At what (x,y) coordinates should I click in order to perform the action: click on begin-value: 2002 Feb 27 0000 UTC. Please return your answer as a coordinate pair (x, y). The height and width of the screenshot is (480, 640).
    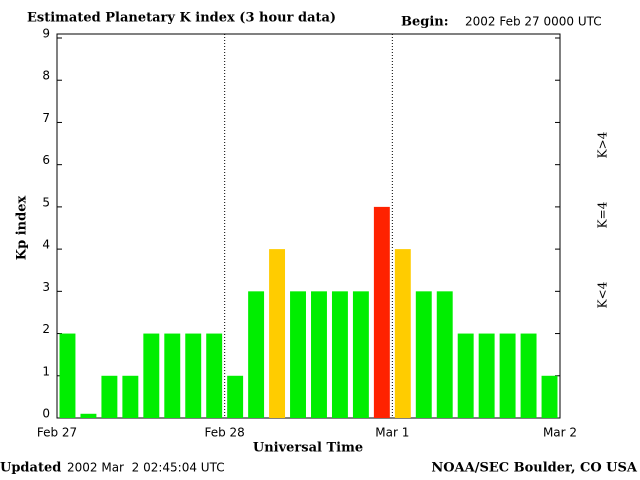
    Looking at the image, I should click on (533, 22).